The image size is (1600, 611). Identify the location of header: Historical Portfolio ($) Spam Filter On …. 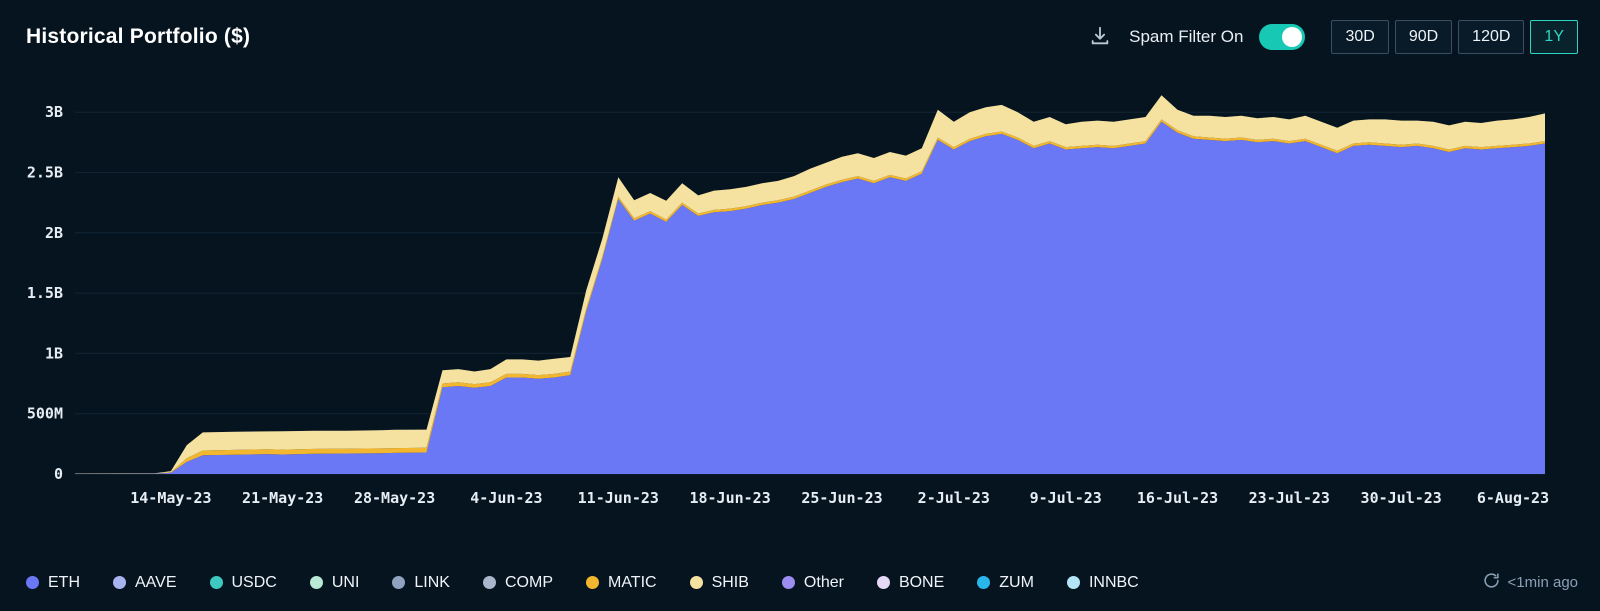
(802, 37).